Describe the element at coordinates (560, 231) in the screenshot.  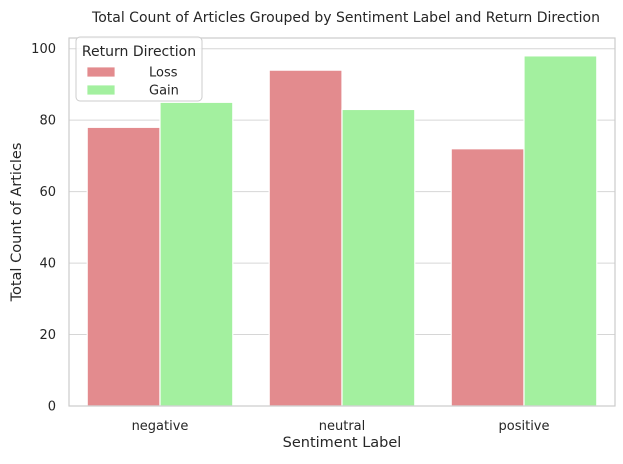
I see `bar-gain-positive` at that location.